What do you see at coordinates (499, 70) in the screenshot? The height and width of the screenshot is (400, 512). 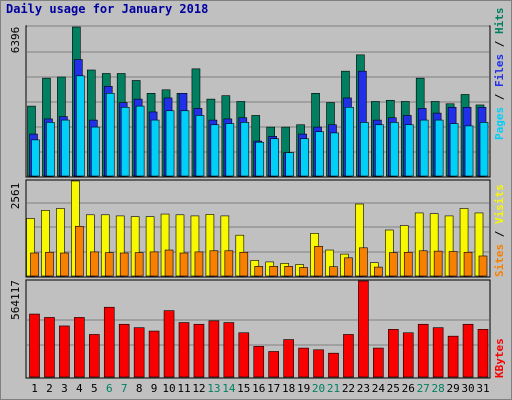 I see `legend-files: Files` at bounding box center [499, 70].